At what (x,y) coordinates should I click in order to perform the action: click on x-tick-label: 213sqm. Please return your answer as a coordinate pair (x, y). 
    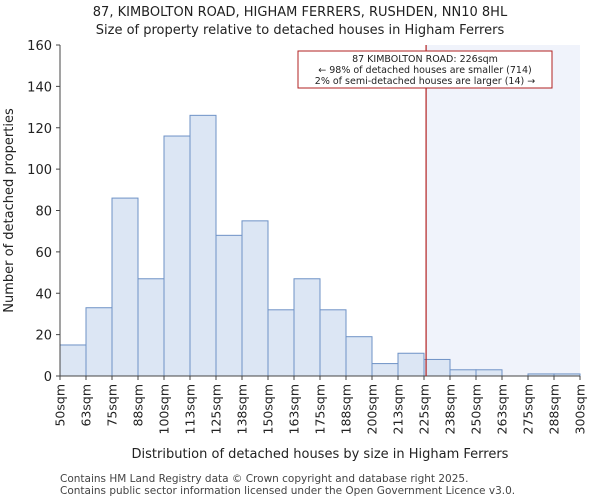
    Looking at the image, I should click on (398, 409).